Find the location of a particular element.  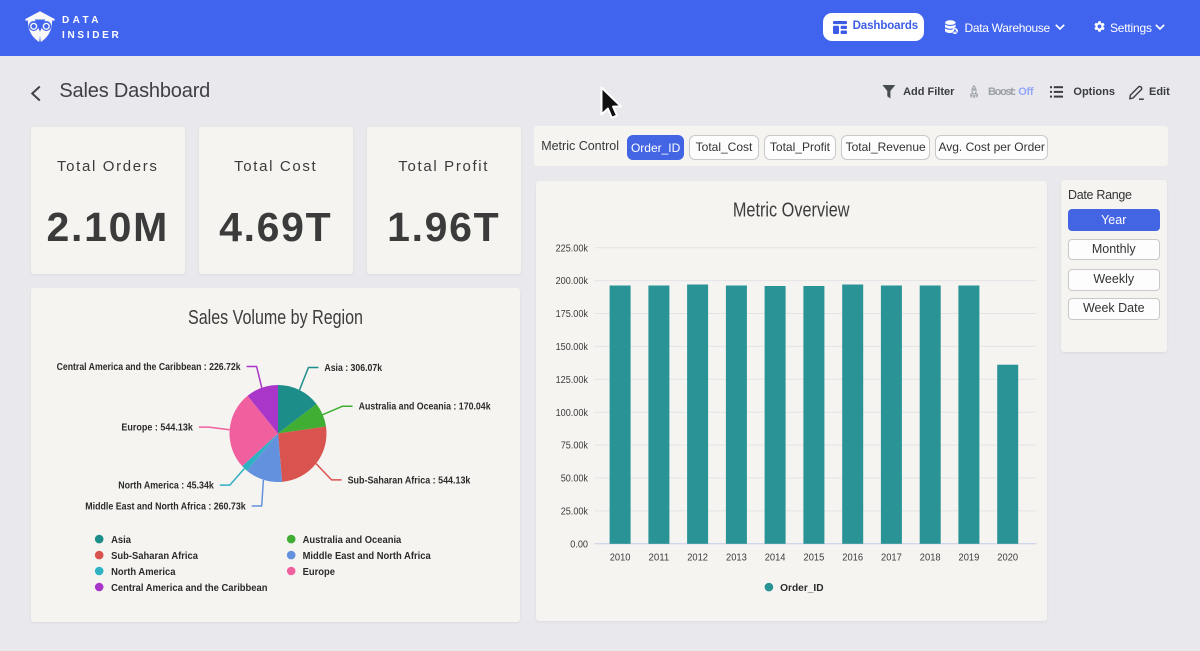

svg-text: 25.00k is located at coordinates (574, 511).